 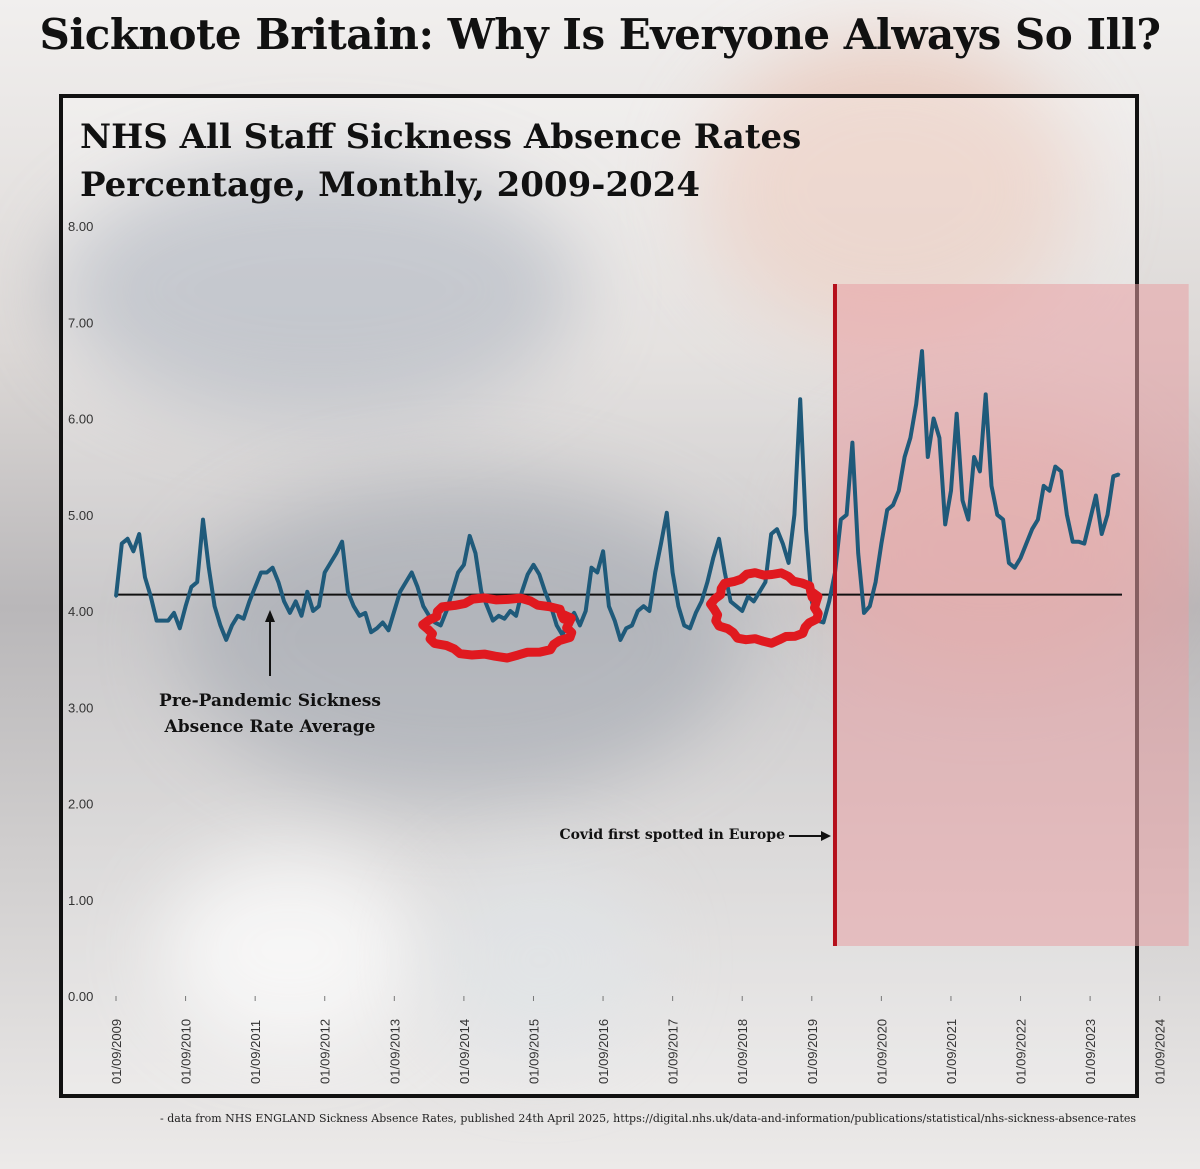 What do you see at coordinates (825, 836) in the screenshot?
I see `covid-annotation-arrowhead` at bounding box center [825, 836].